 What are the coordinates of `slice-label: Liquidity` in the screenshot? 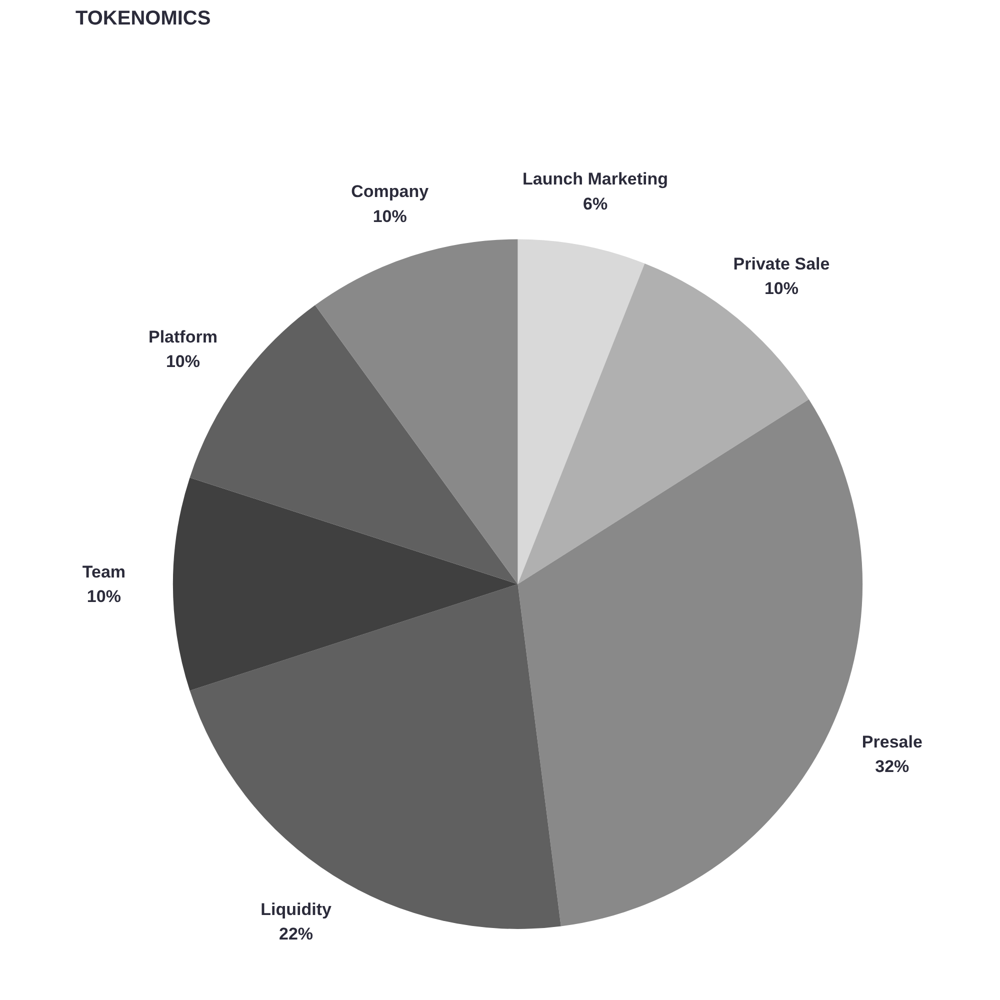 It's located at (296, 909).